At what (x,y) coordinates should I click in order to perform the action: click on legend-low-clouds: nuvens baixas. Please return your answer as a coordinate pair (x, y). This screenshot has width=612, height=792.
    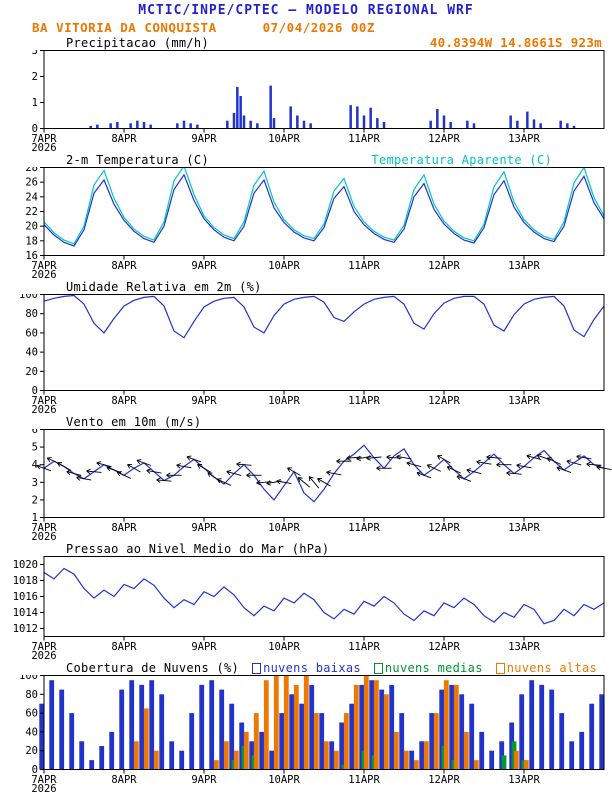
    Looking at the image, I should click on (306, 668).